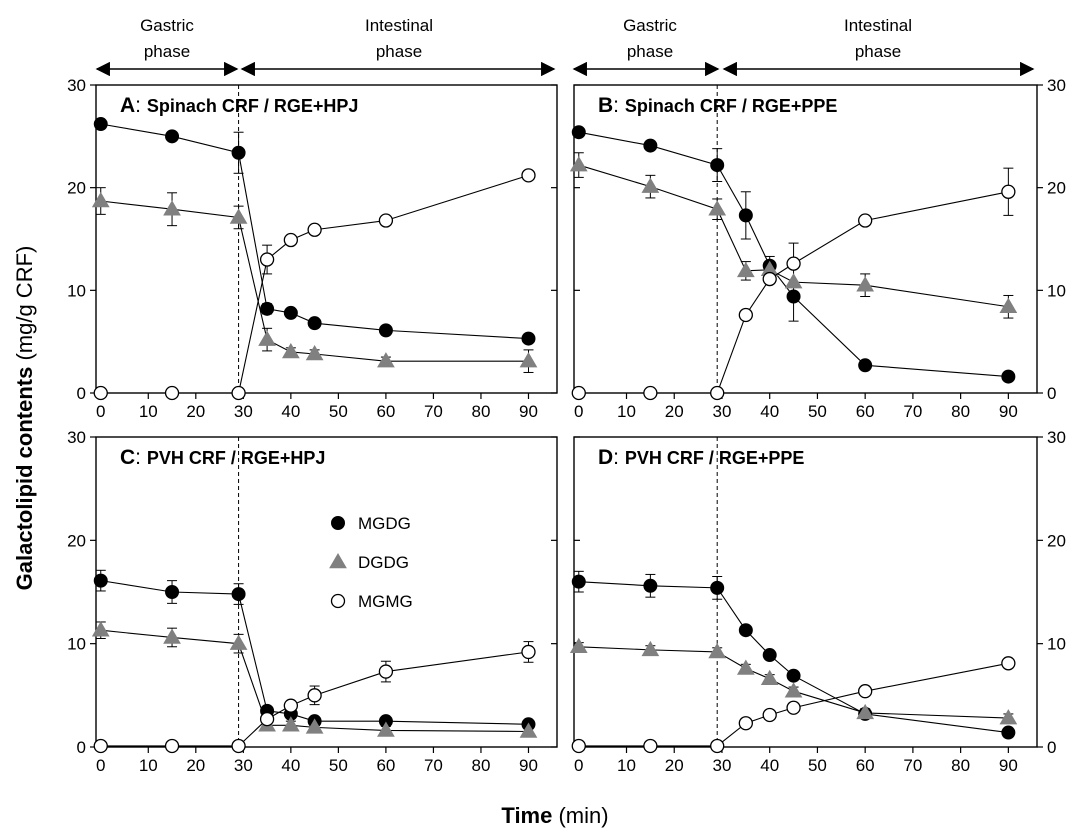 This screenshot has width=1080, height=834. What do you see at coordinates (399, 25) in the screenshot?
I see `intestinal-phase-label-line1: Intestinal` at bounding box center [399, 25].